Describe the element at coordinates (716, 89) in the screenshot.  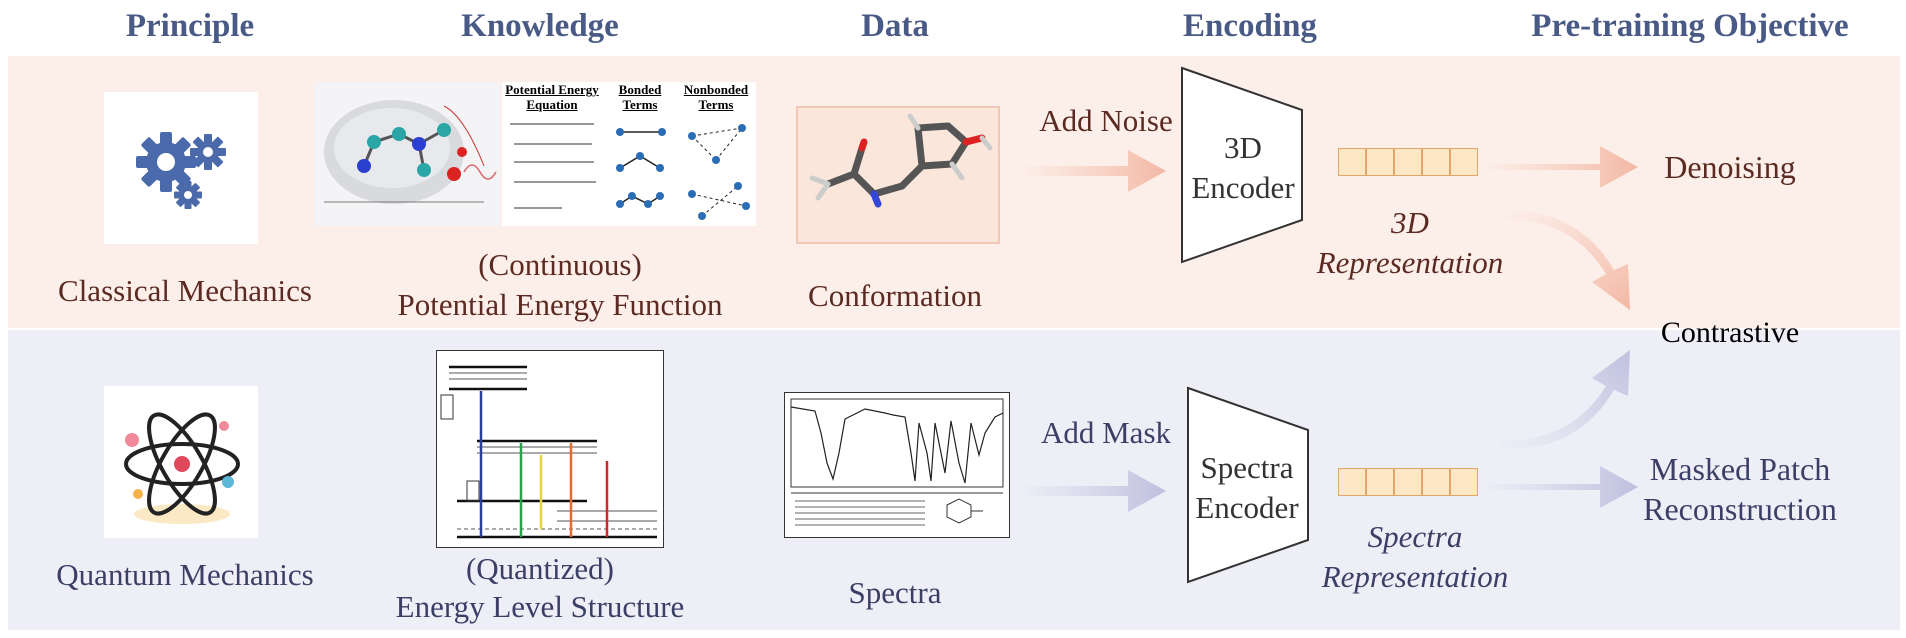
I see `nonbonded-terms-line1: Nonbonded` at that location.